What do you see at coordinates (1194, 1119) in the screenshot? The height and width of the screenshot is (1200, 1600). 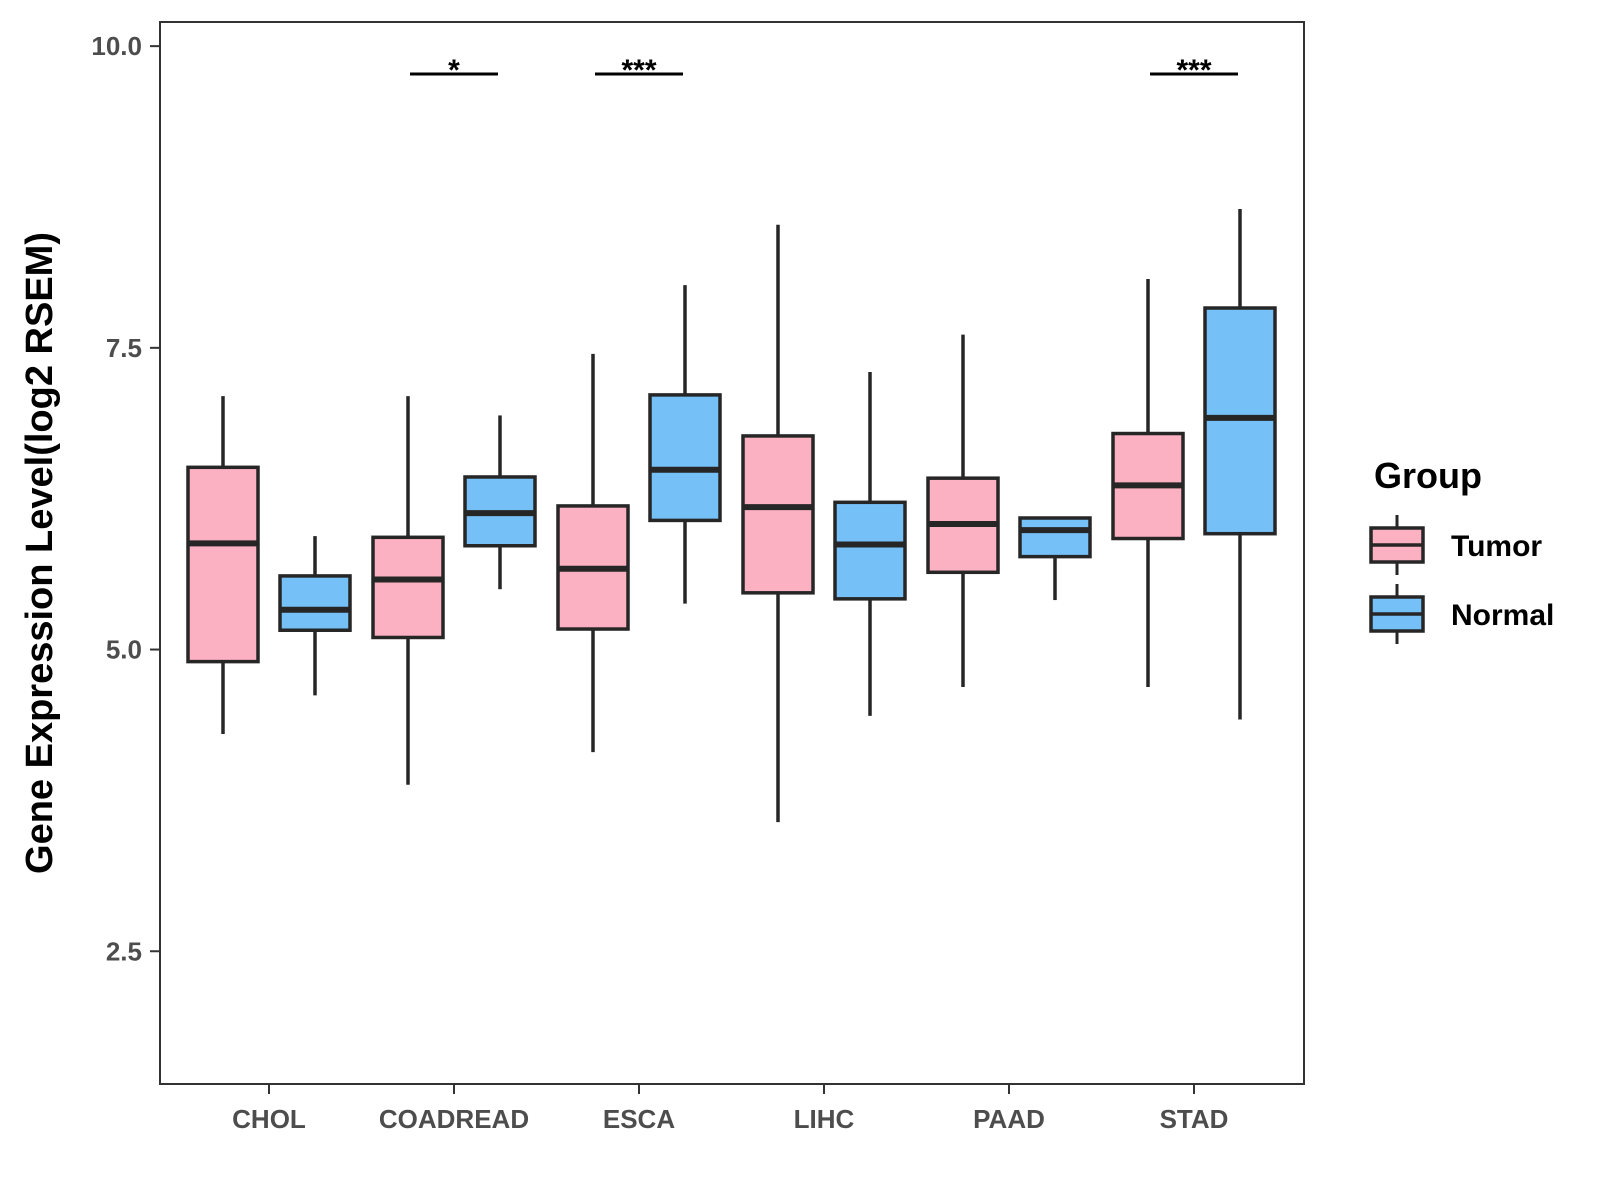 I see `x-tick-label: STAD` at bounding box center [1194, 1119].